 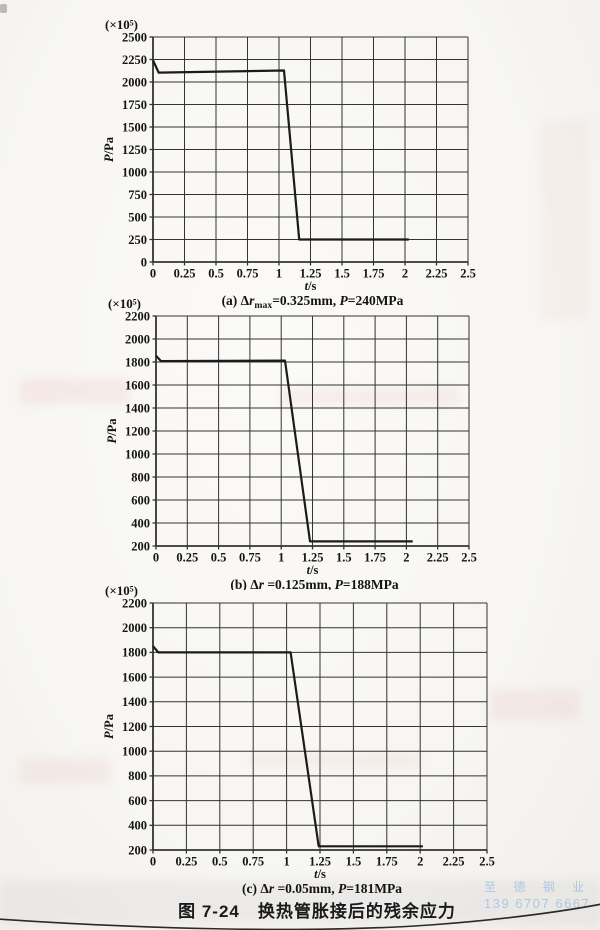 I want to click on svg-text: 1750, so click(x=134, y=105).